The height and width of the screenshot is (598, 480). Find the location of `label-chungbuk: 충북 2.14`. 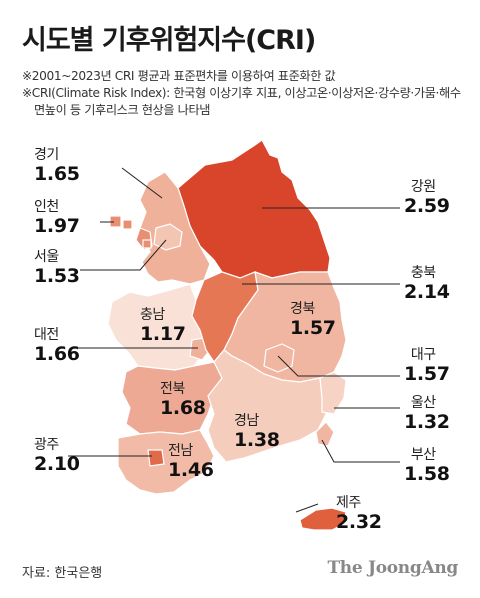

label-chungbuk: 충북 2.14 is located at coordinates (427, 282).